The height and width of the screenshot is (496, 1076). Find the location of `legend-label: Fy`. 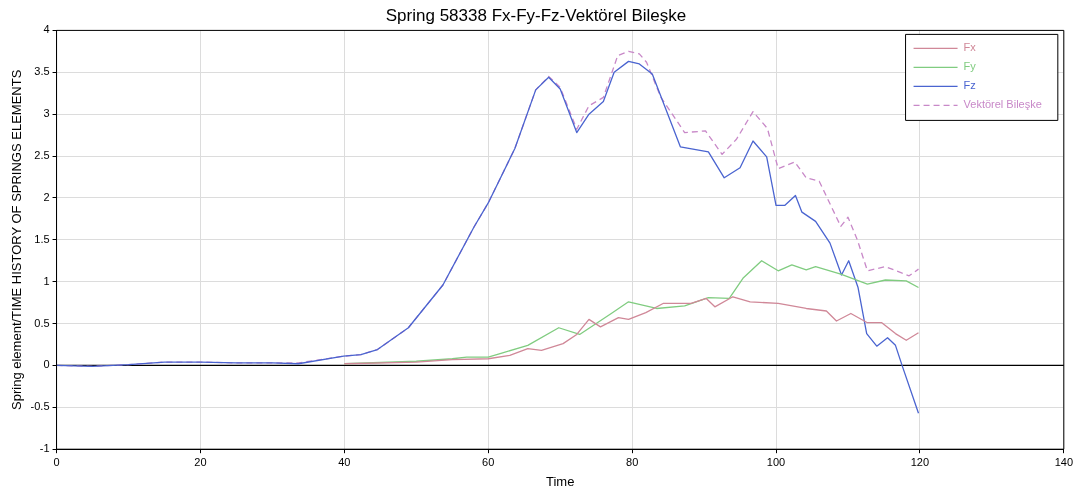

legend-label: Fy is located at coordinates (970, 66).